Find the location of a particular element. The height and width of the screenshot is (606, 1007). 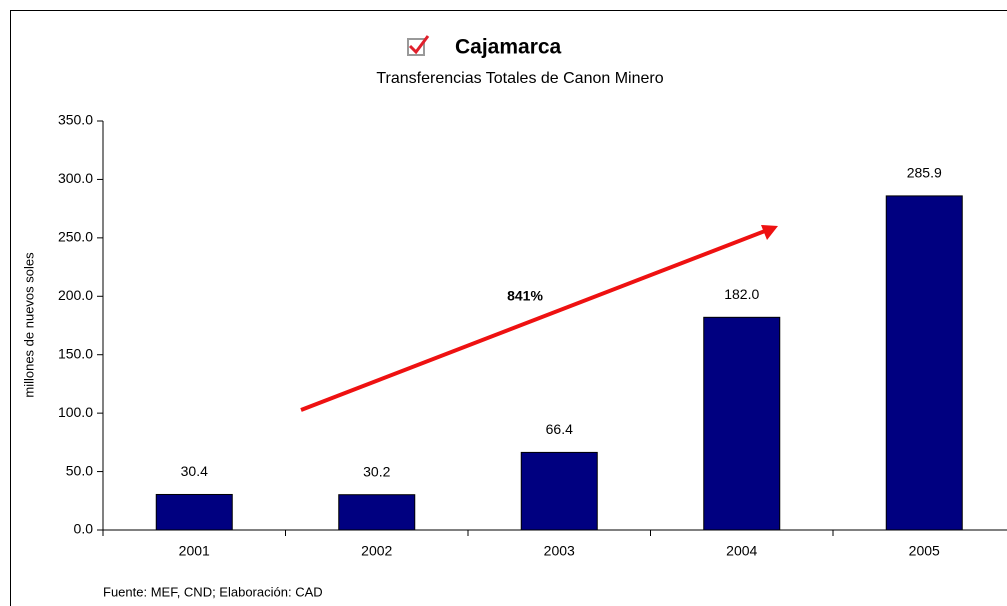

x-tick-label: 2005 is located at coordinates (924, 551).